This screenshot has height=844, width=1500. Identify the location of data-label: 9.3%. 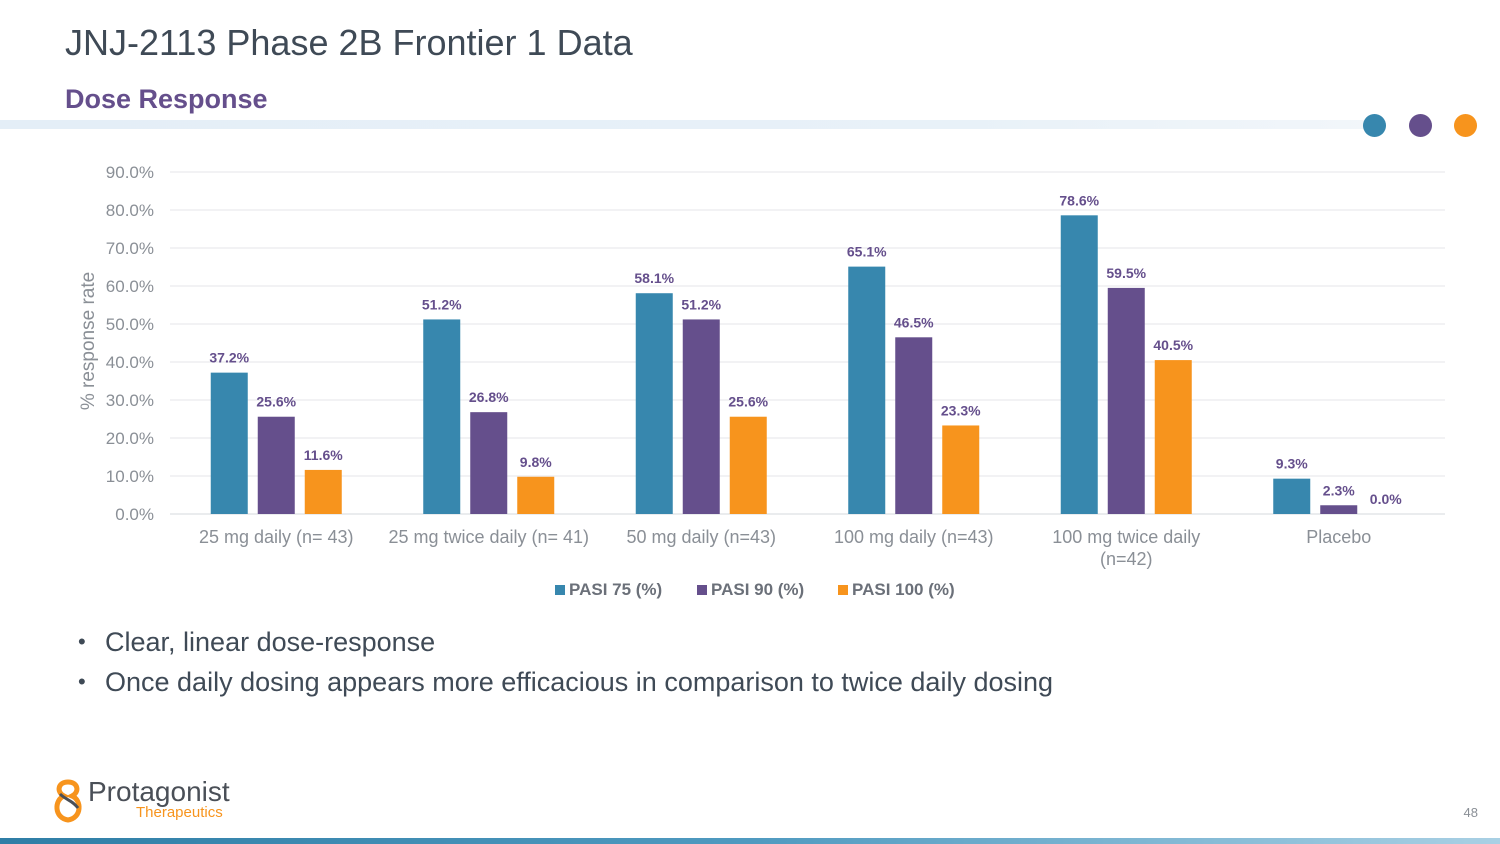
(1292, 464).